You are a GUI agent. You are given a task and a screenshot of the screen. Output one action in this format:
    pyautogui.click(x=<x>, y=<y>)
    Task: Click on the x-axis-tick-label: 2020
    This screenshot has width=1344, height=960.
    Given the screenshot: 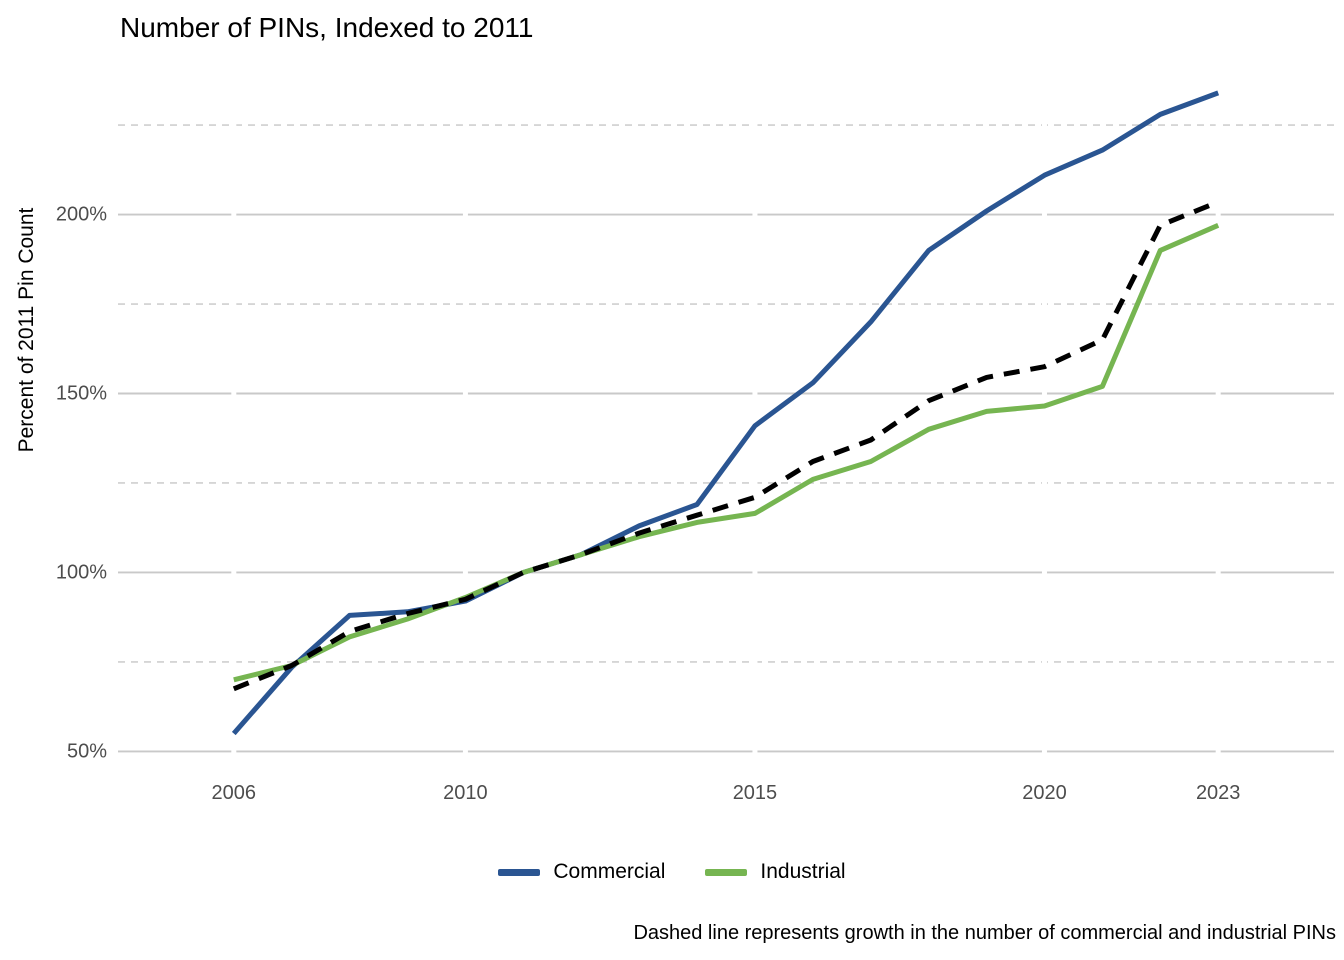 What is the action you would take?
    pyautogui.click(x=1044, y=793)
    